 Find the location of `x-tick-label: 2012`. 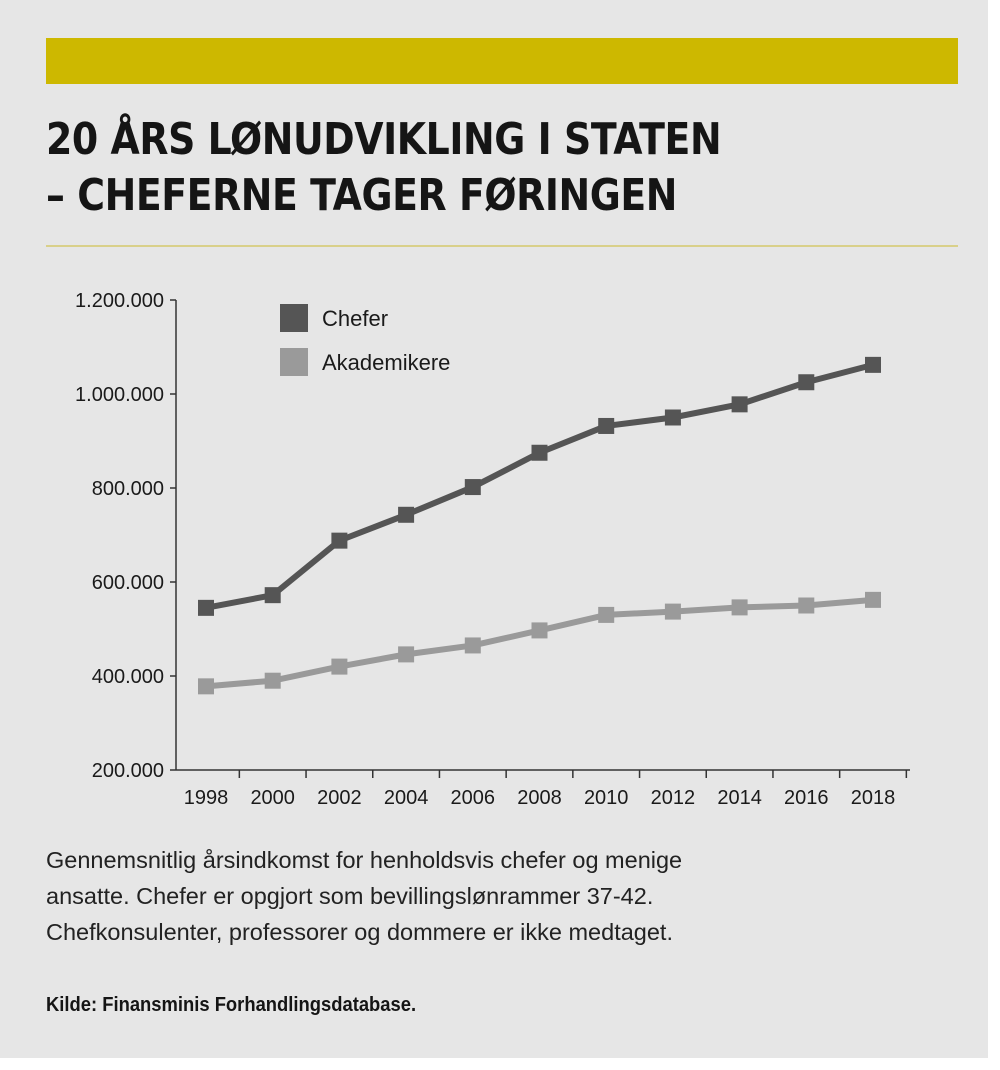

x-tick-label: 2012 is located at coordinates (673, 798).